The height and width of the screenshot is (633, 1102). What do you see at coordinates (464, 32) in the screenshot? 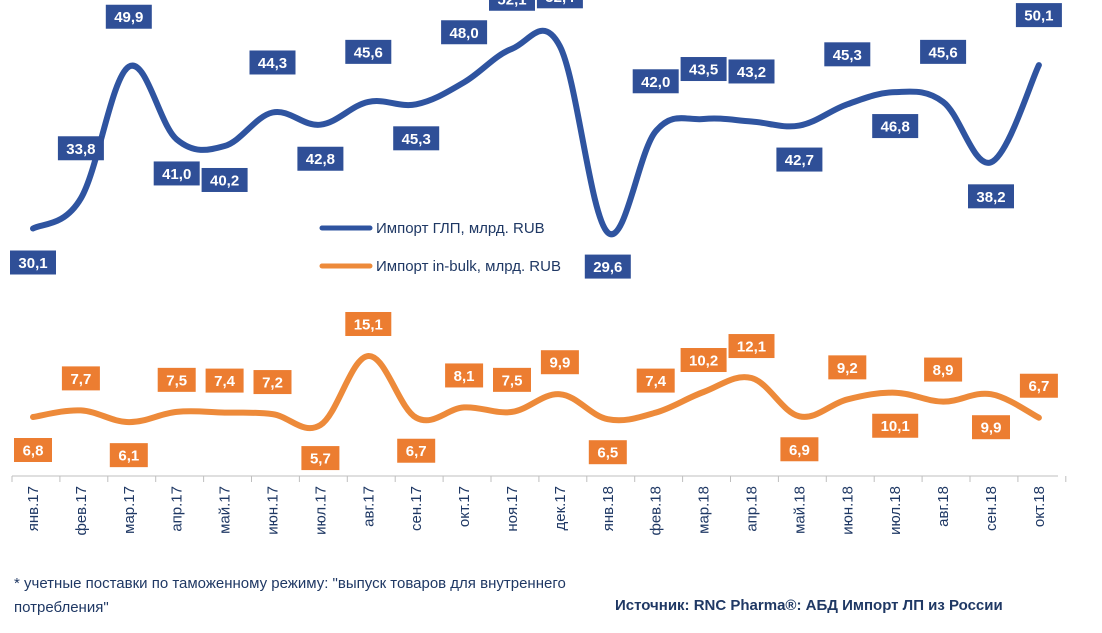
I see `data-label: 48,0` at bounding box center [464, 32].